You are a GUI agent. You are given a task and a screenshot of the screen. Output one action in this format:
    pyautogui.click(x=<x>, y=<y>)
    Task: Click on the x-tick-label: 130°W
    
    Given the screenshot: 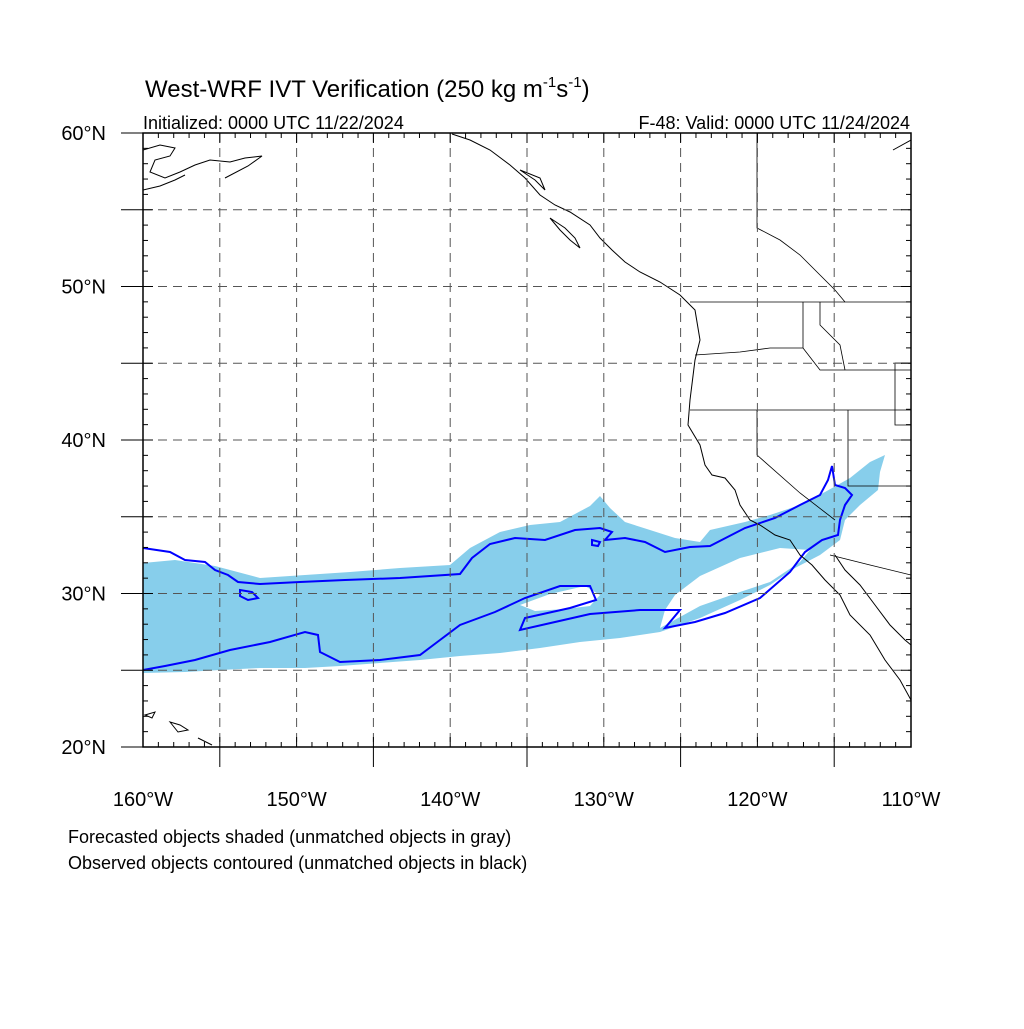 What is the action you would take?
    pyautogui.click(x=604, y=800)
    